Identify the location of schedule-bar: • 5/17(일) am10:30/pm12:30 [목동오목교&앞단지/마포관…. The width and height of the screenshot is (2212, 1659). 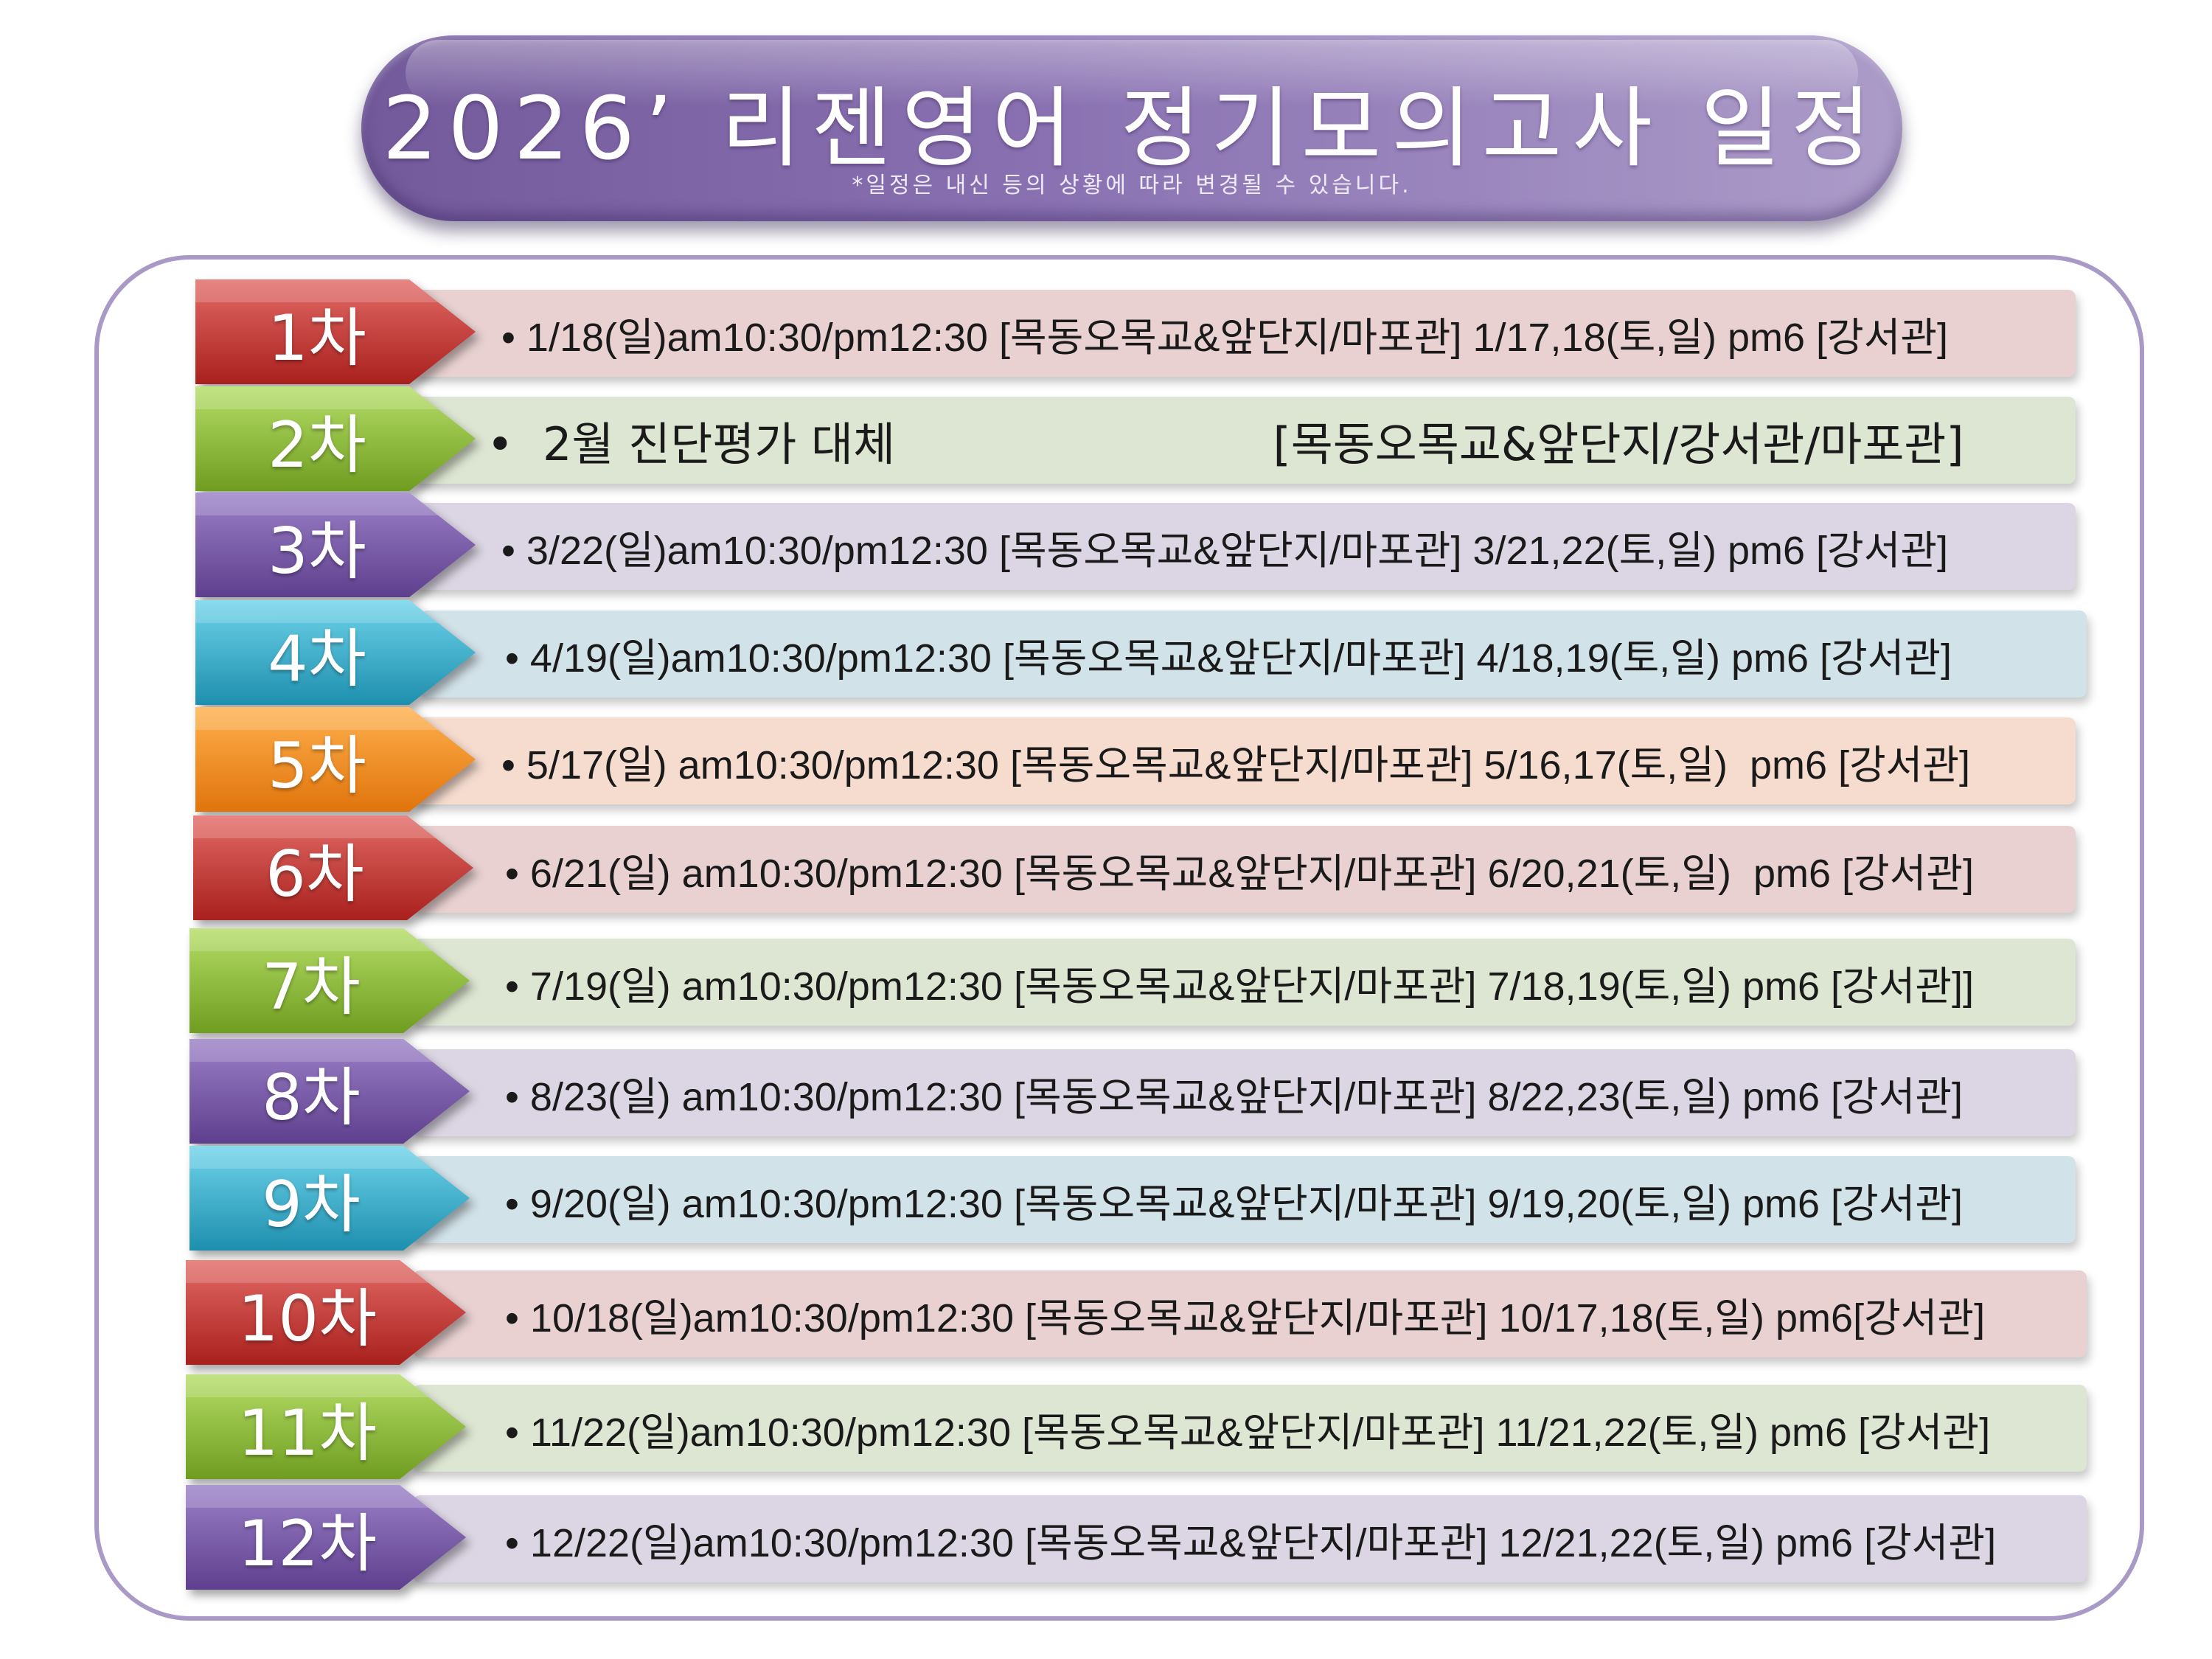
(1244, 760).